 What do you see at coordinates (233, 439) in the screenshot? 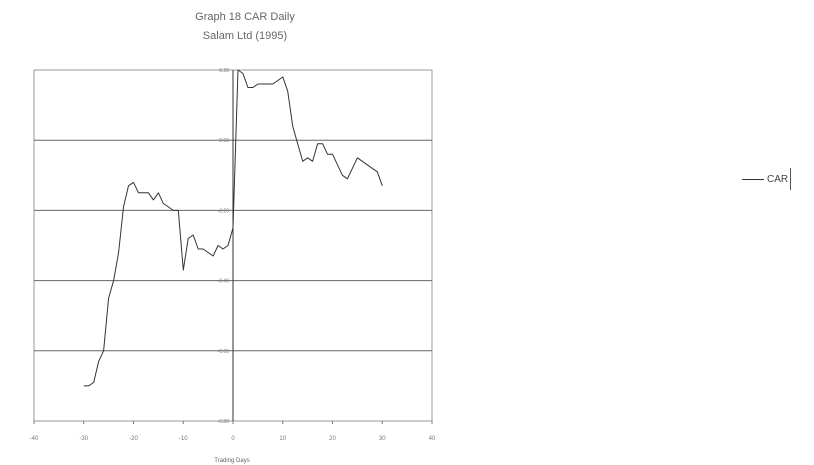
I see `x-tick-label: 0` at bounding box center [233, 439].